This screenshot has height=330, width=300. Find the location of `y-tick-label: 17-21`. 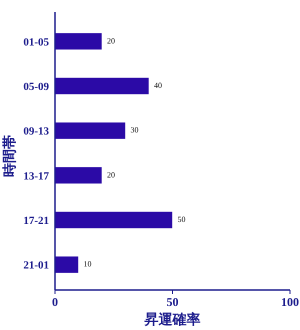

y-tick-label: 17-21 is located at coordinates (36, 221).